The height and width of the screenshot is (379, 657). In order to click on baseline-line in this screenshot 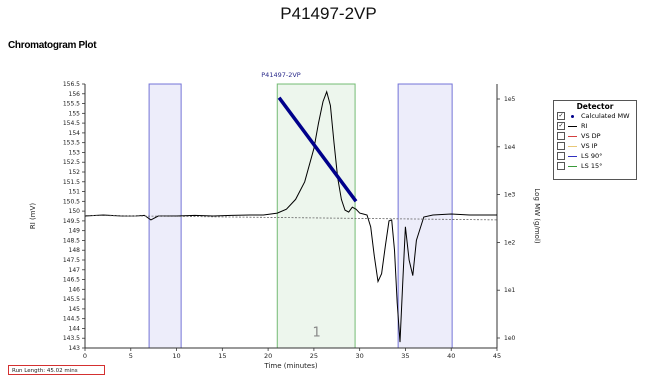, I will do `click(291, 218)`.